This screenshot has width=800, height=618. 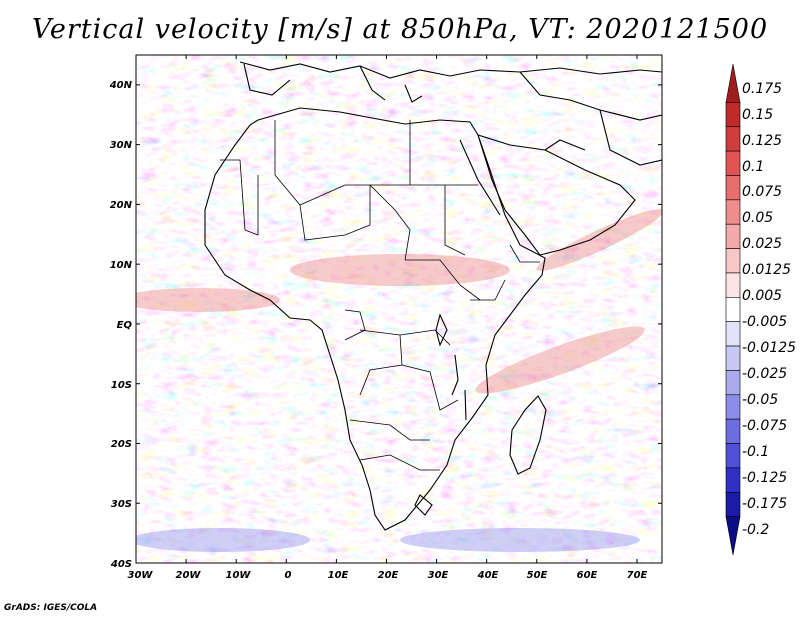 I want to click on lat-label: 40N, so click(x=121, y=85).